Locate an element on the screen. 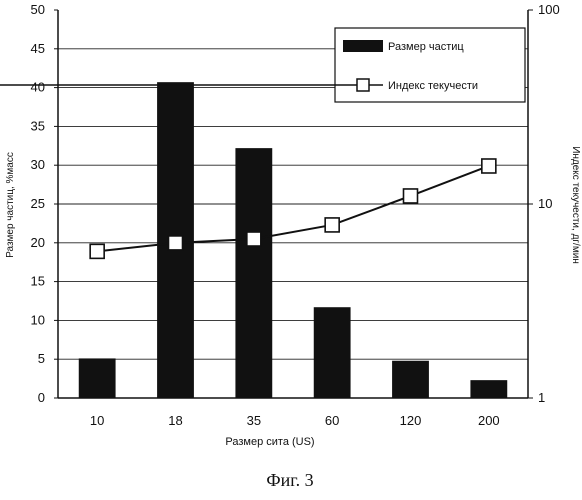 The height and width of the screenshot is (500, 582). y-tick-label: 25 is located at coordinates (38, 203).